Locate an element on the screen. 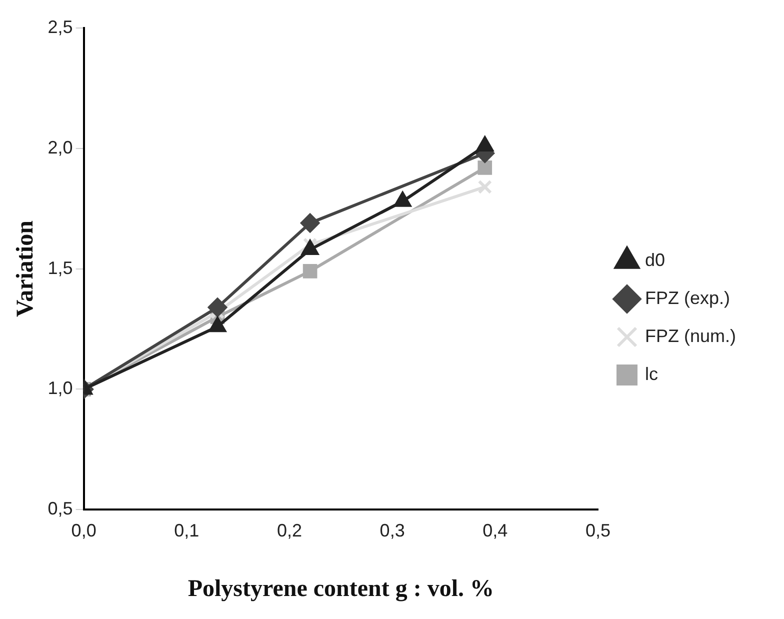 The width and height of the screenshot is (784, 619). x-tick-label: 0,1 is located at coordinates (187, 530).